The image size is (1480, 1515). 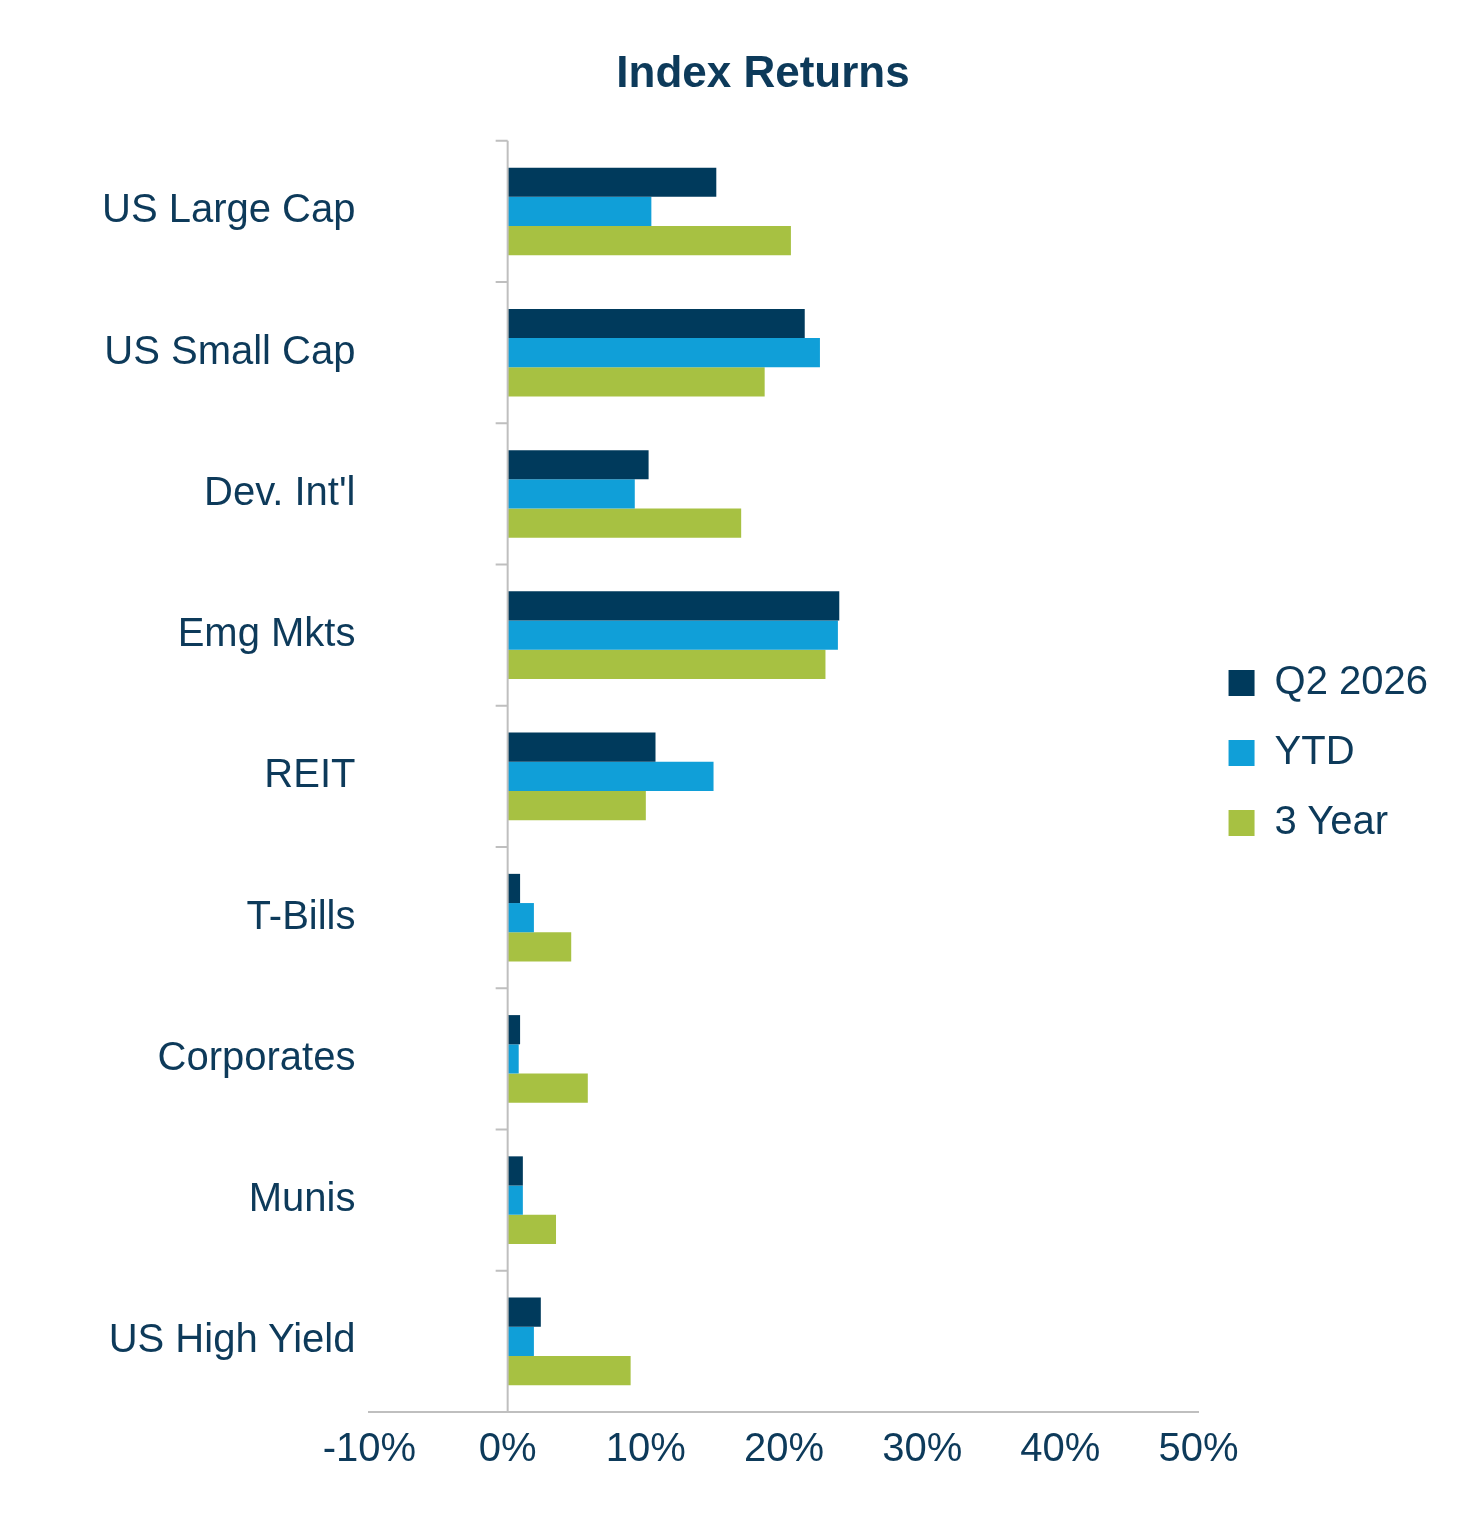 I want to click on legend-label: YTD, so click(x=1314, y=750).